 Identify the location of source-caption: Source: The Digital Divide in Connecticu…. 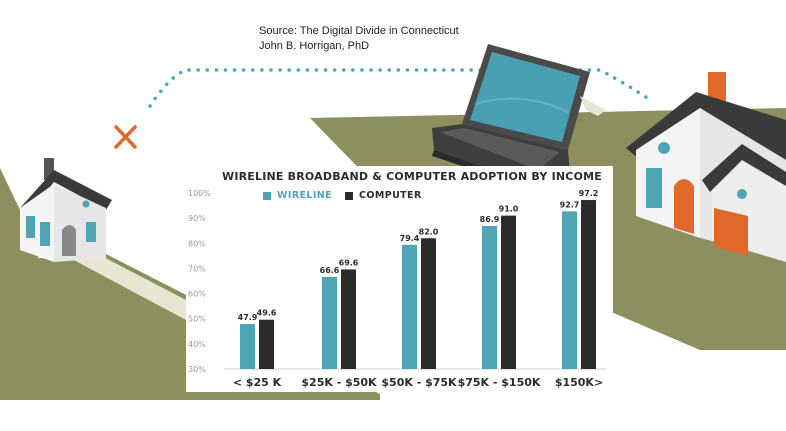
(359, 39).